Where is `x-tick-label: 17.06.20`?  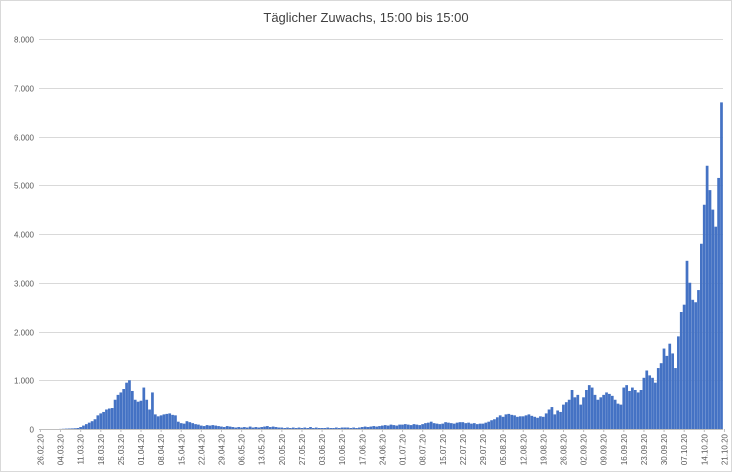
x-tick-label: 17.06.20 is located at coordinates (362, 449).